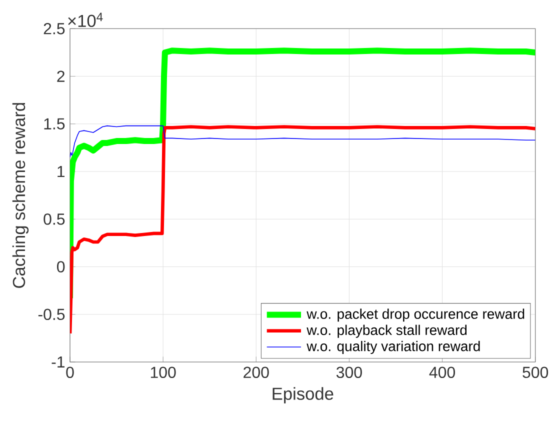  What do you see at coordinates (60, 76) in the screenshot?
I see `y-tick-label: 2` at bounding box center [60, 76].